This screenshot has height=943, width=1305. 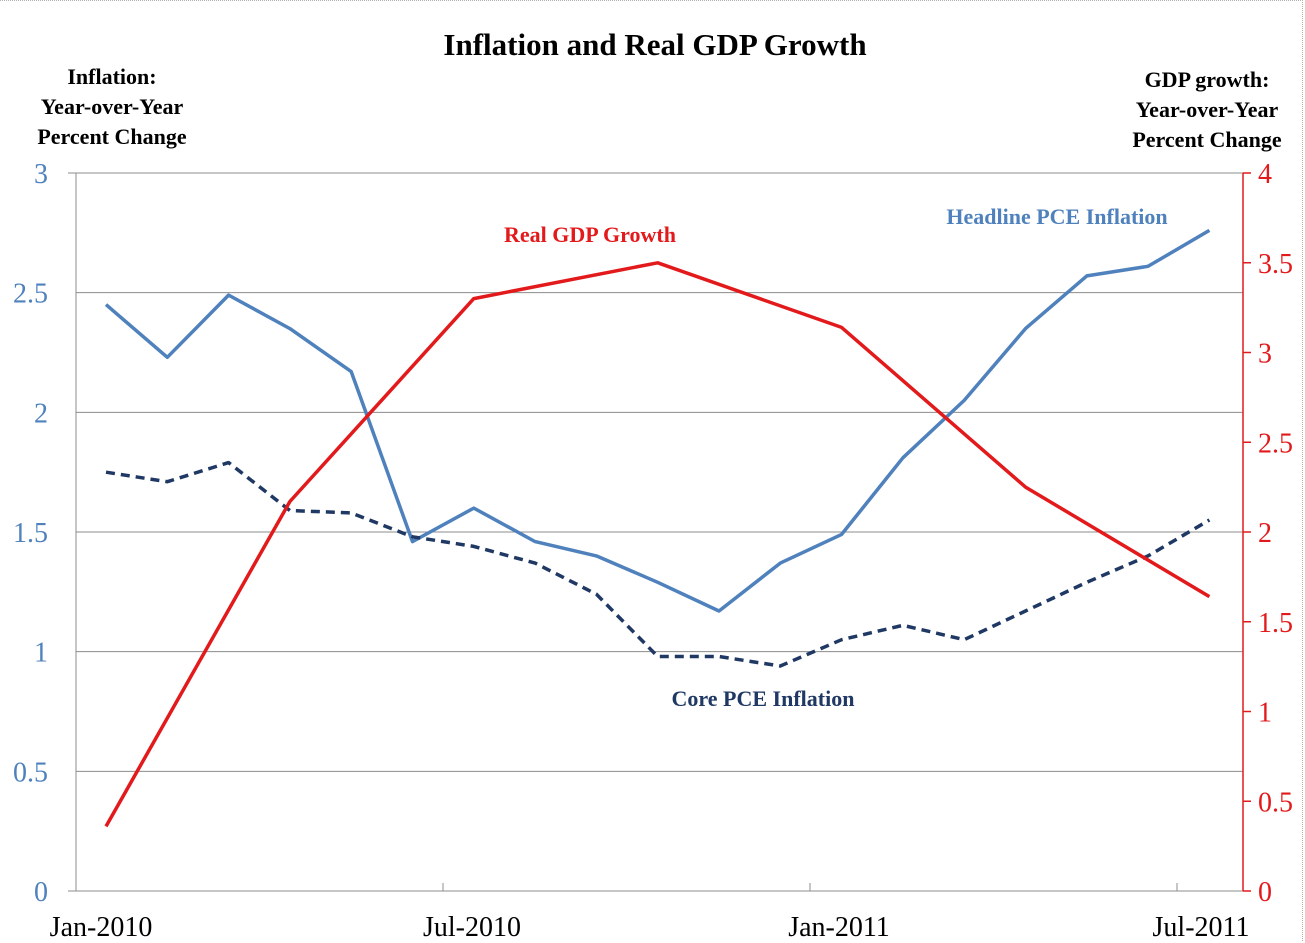 I want to click on left-tick-label: 3, so click(x=41, y=174).